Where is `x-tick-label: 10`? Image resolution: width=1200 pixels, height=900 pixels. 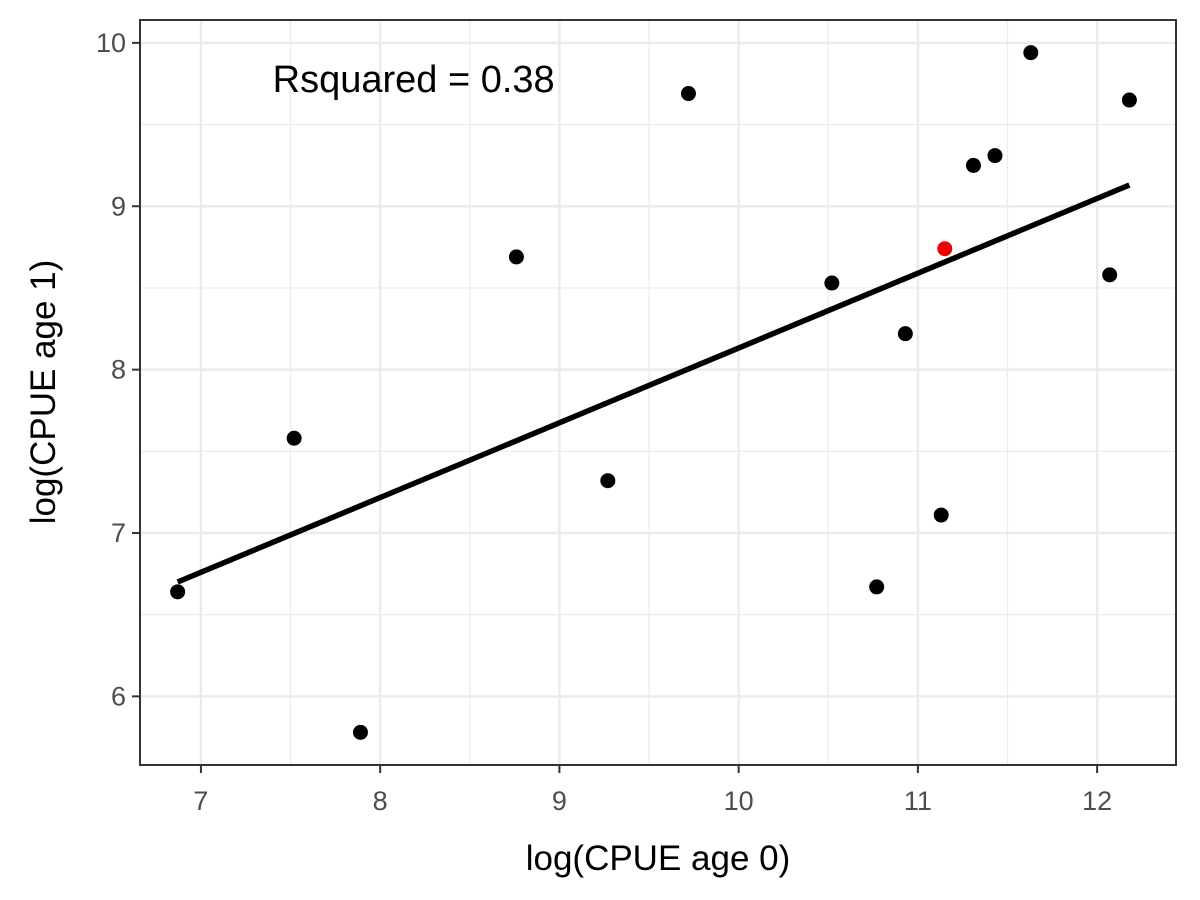 x-tick-label: 10 is located at coordinates (739, 801).